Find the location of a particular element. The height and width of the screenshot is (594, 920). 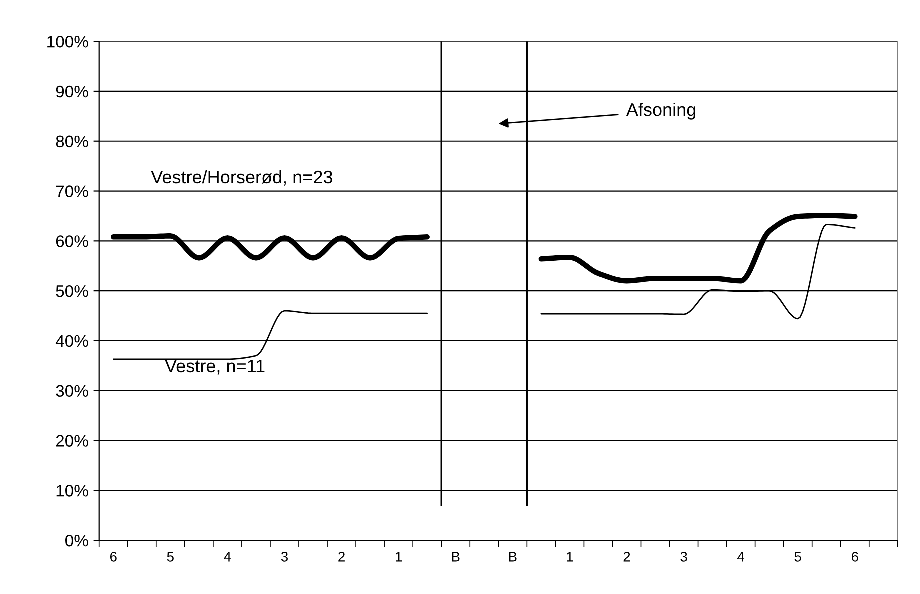

y-tick-label: 80% is located at coordinates (72, 142).